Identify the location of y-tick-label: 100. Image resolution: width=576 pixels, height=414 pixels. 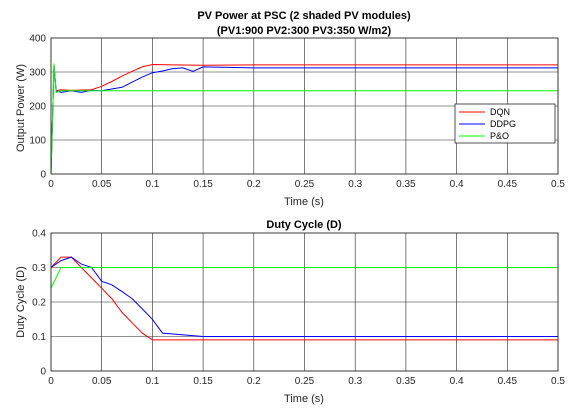
(37, 141).